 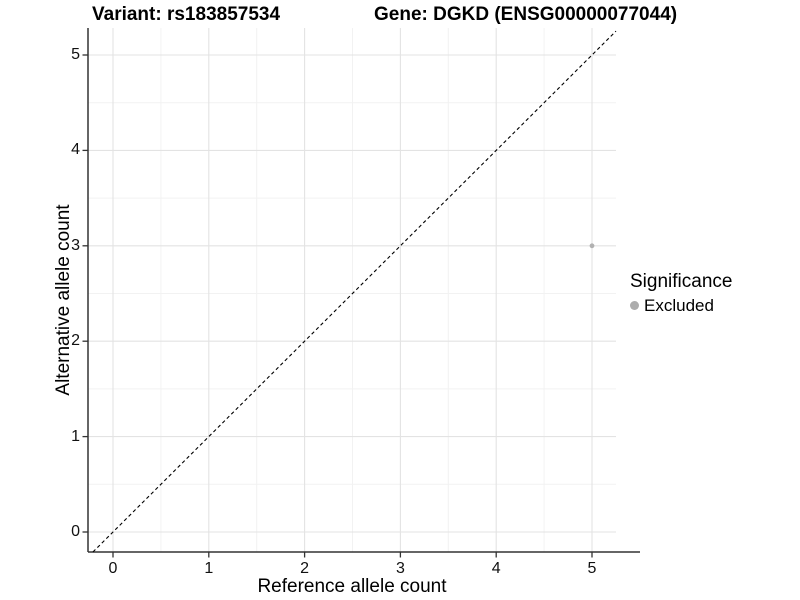 I want to click on legend: Significance Excluded, so click(x=681, y=293).